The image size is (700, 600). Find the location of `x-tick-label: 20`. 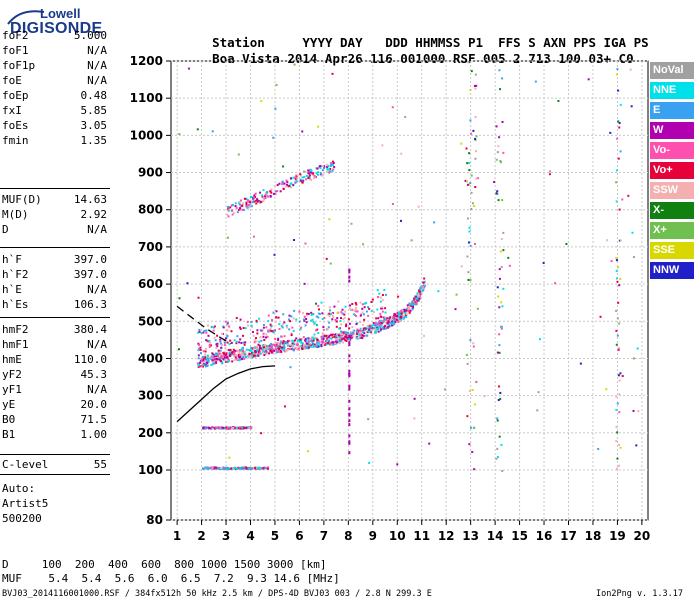

x-tick-label: 20 is located at coordinates (642, 536).